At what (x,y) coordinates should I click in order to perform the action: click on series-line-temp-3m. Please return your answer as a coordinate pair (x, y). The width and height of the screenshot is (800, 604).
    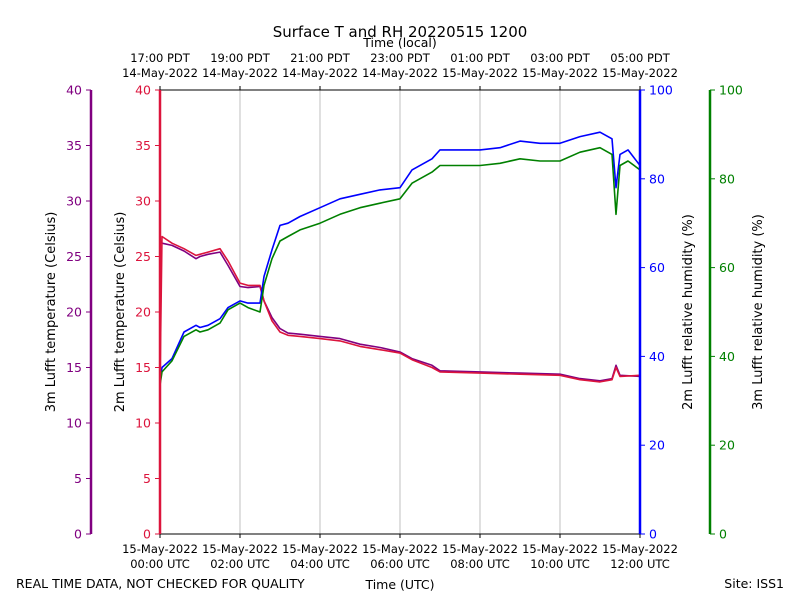
    Looking at the image, I should click on (400, 310).